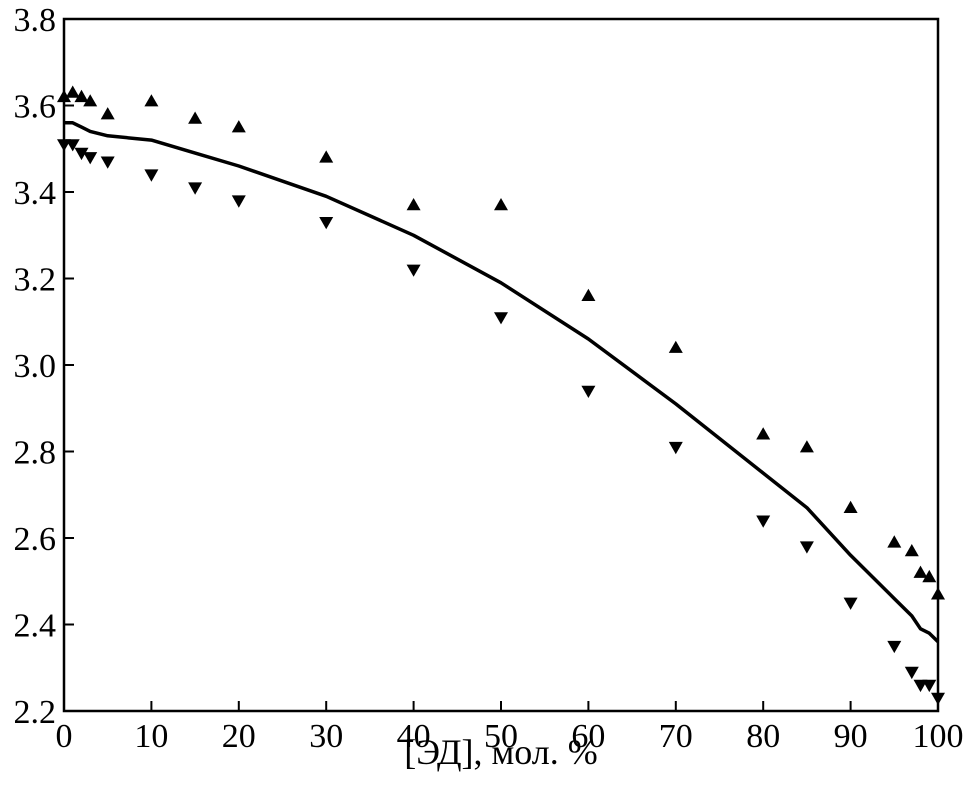 The height and width of the screenshot is (803, 967). Describe the element at coordinates (414, 736) in the screenshot. I see `x-tick-label: 40` at that location.